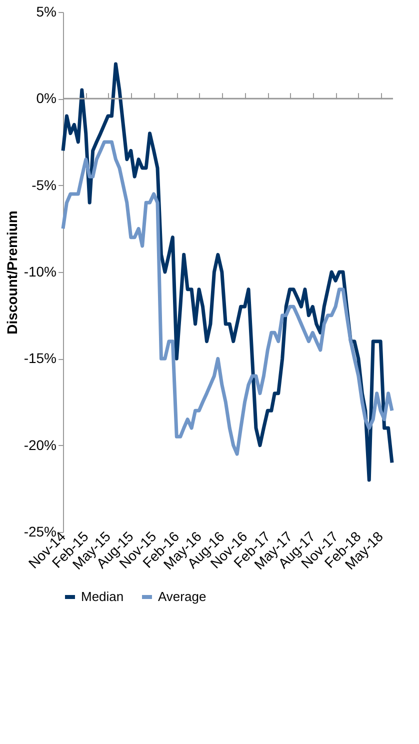  I want to click on y-tick-label: -5%, so click(44, 184).